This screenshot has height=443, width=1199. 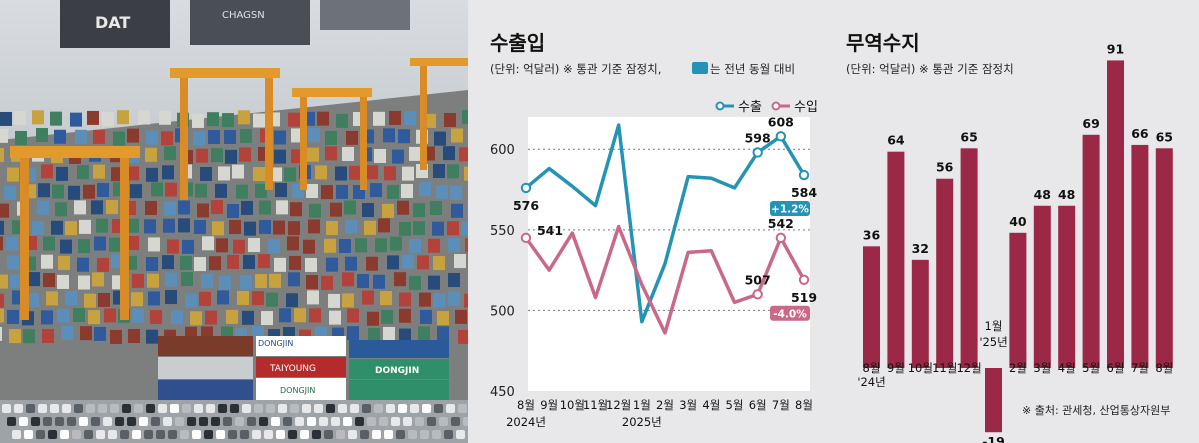 What do you see at coordinates (758, 137) in the screenshot?
I see `data-label: 598` at bounding box center [758, 137].